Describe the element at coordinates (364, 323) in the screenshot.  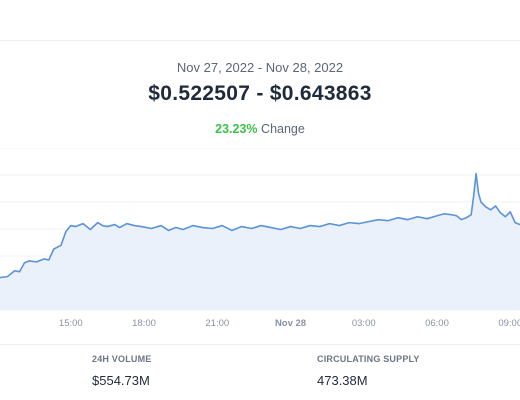
I see `x-tick-label: 03:00` at that location.